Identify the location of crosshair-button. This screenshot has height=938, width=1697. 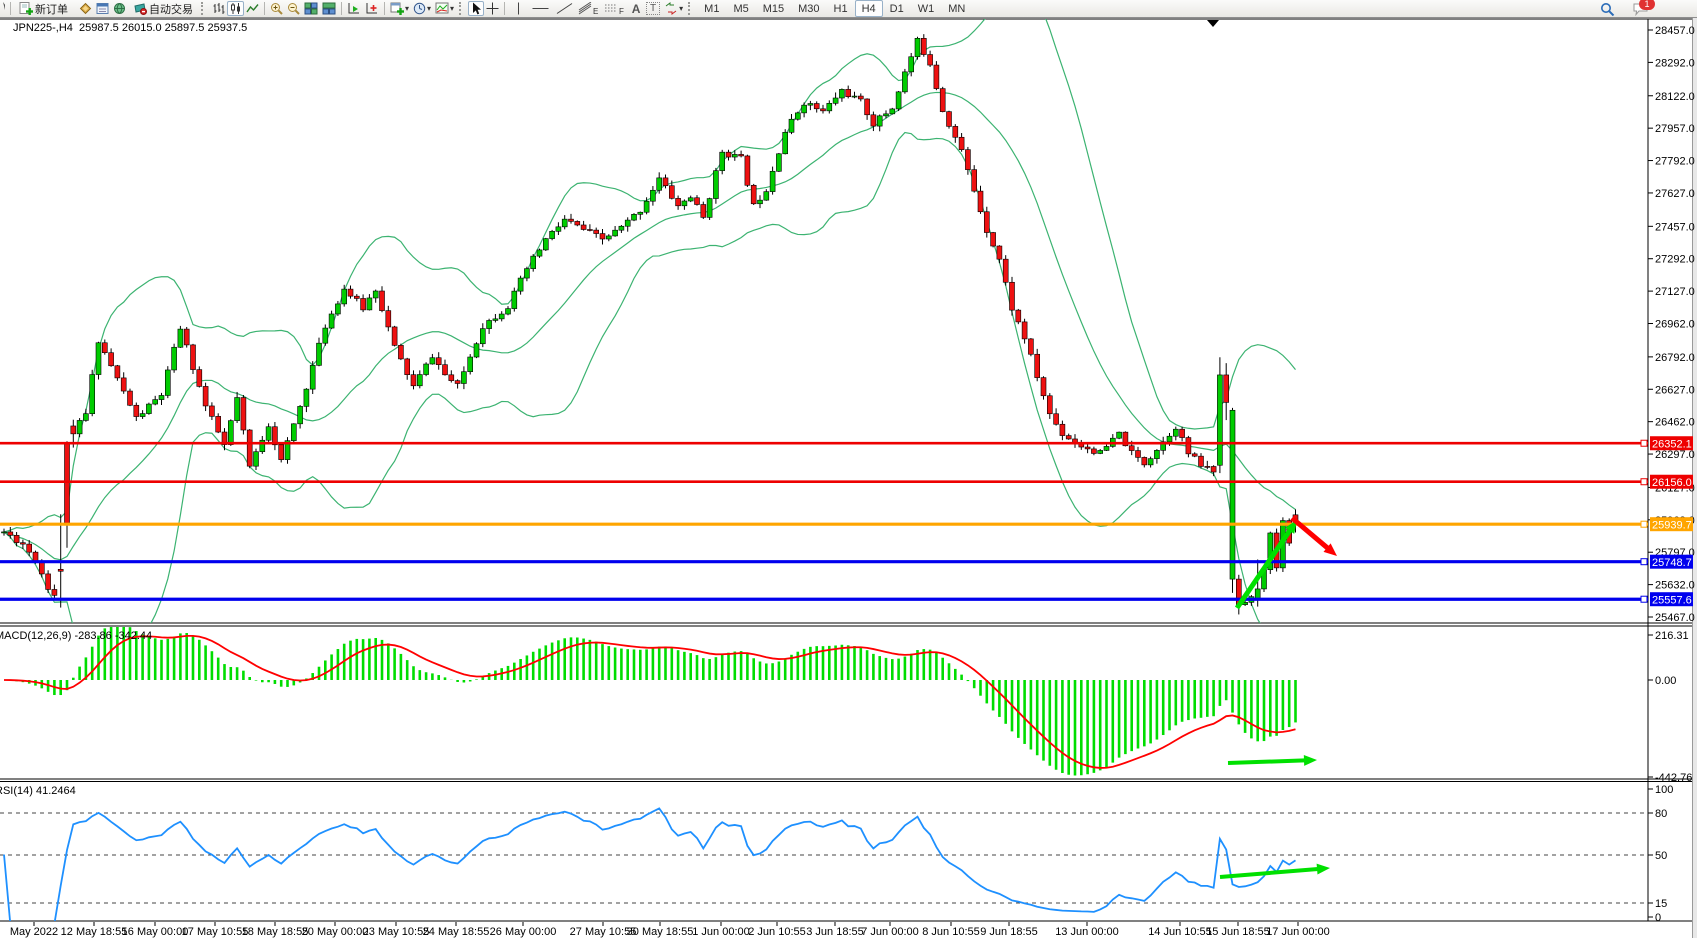
(492, 8).